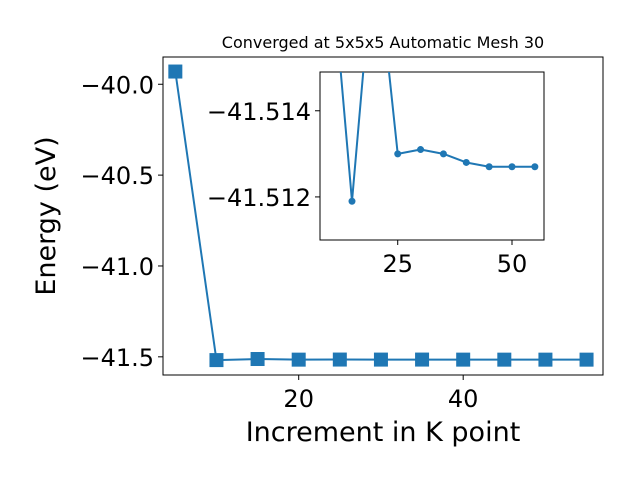 The width and height of the screenshot is (640, 480). I want to click on x-tick-label: 25, so click(397, 264).